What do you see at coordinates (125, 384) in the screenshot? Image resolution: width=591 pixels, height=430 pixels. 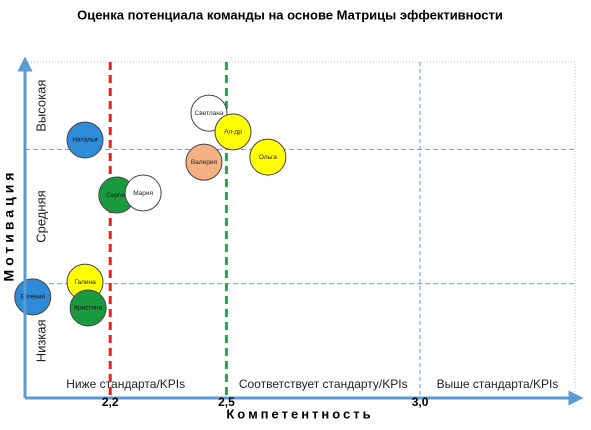 I see `x-band-label: Ниже стандарта/KPIs` at bounding box center [125, 384].